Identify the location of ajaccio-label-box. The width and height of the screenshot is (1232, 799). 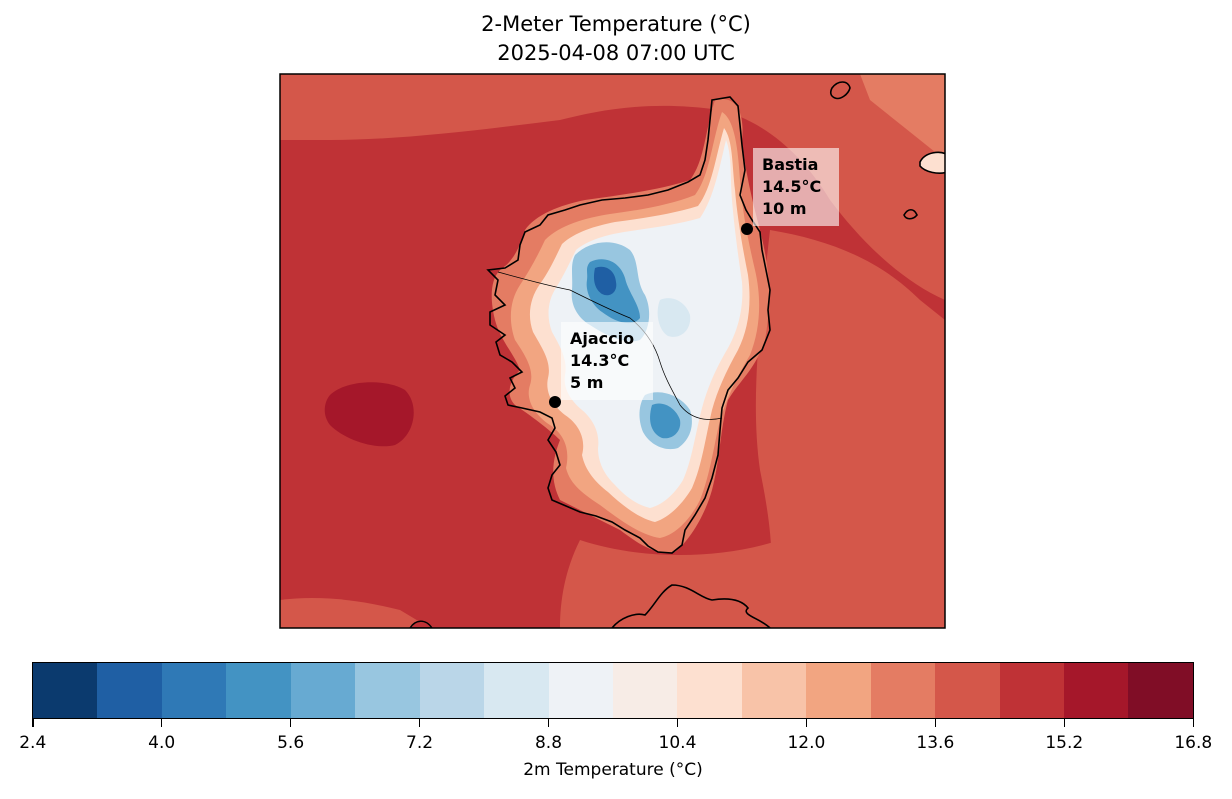
(607, 361).